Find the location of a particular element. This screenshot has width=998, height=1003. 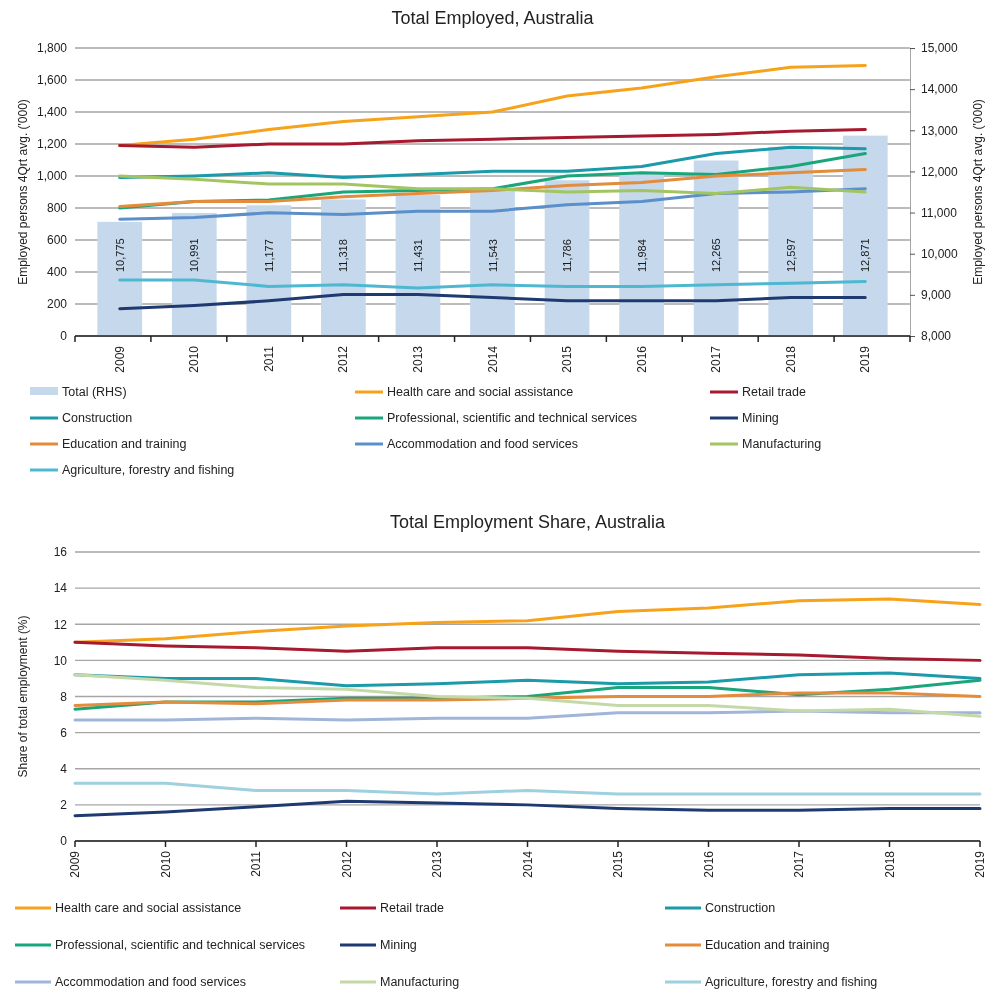

chart-title: Total Employed, Australia is located at coordinates (493, 18).